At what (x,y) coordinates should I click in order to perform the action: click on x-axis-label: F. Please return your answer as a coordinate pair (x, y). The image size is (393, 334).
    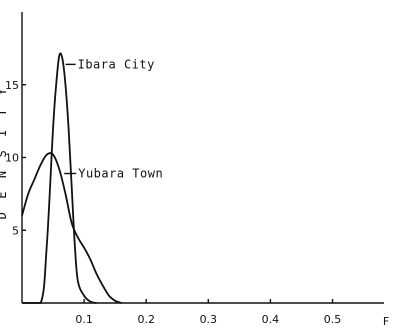
    Looking at the image, I should click on (386, 321).